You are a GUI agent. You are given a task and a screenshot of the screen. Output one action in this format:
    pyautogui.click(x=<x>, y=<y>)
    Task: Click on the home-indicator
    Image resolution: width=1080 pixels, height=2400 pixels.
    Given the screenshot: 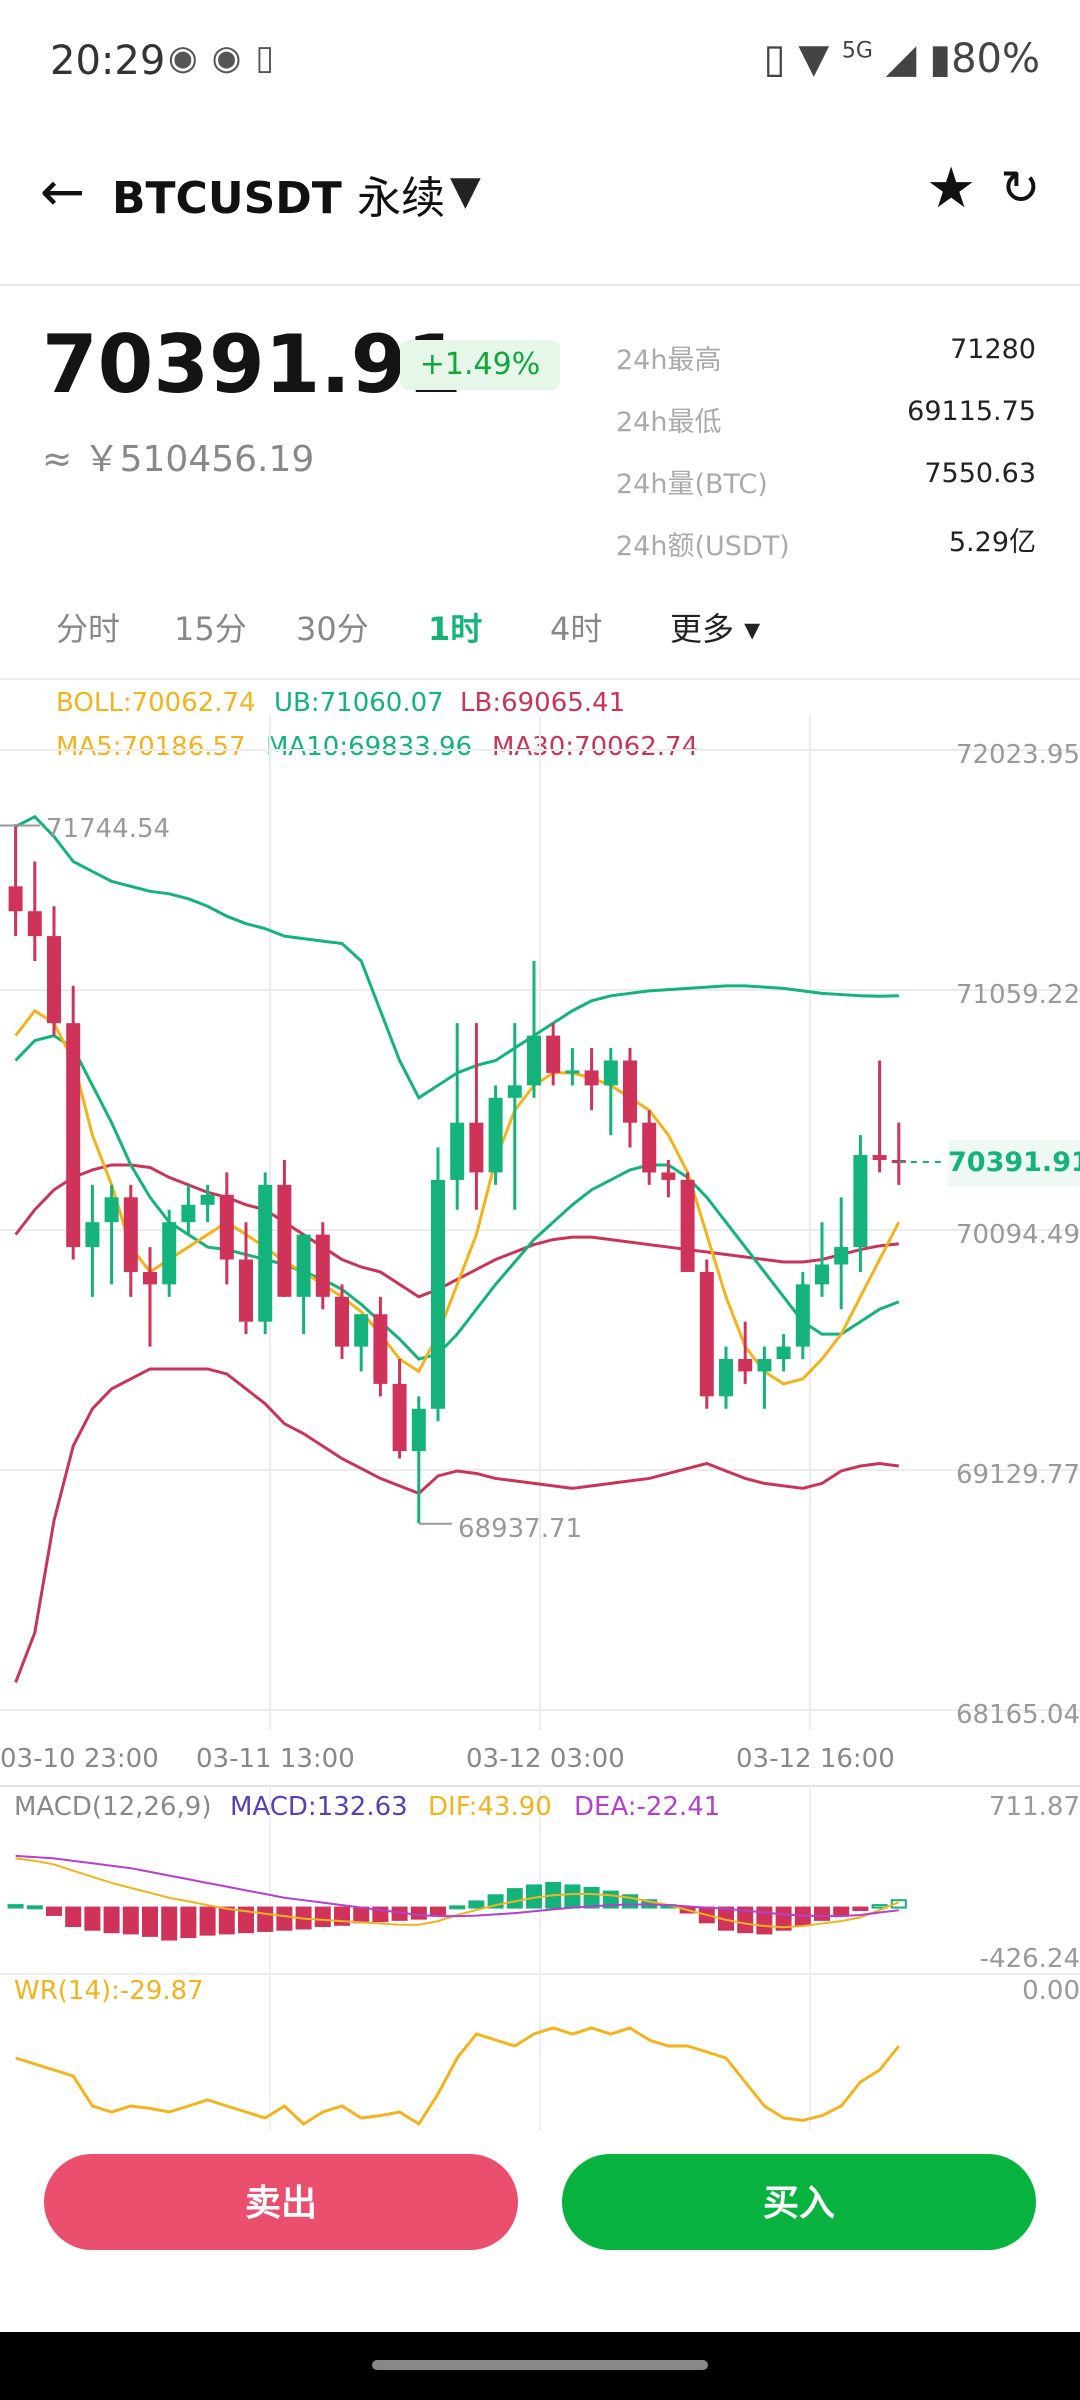 What is the action you would take?
    pyautogui.click(x=540, y=2365)
    